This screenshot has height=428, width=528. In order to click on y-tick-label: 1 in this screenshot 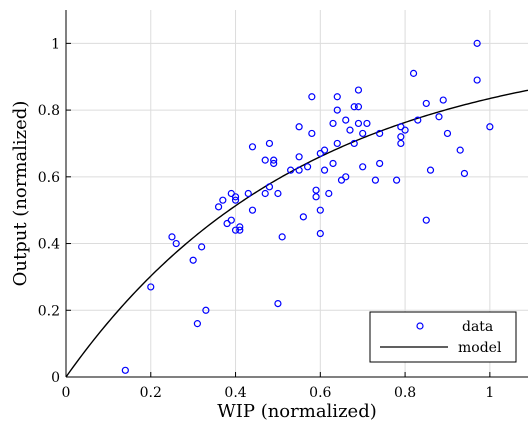, I will do `click(55, 44)`.